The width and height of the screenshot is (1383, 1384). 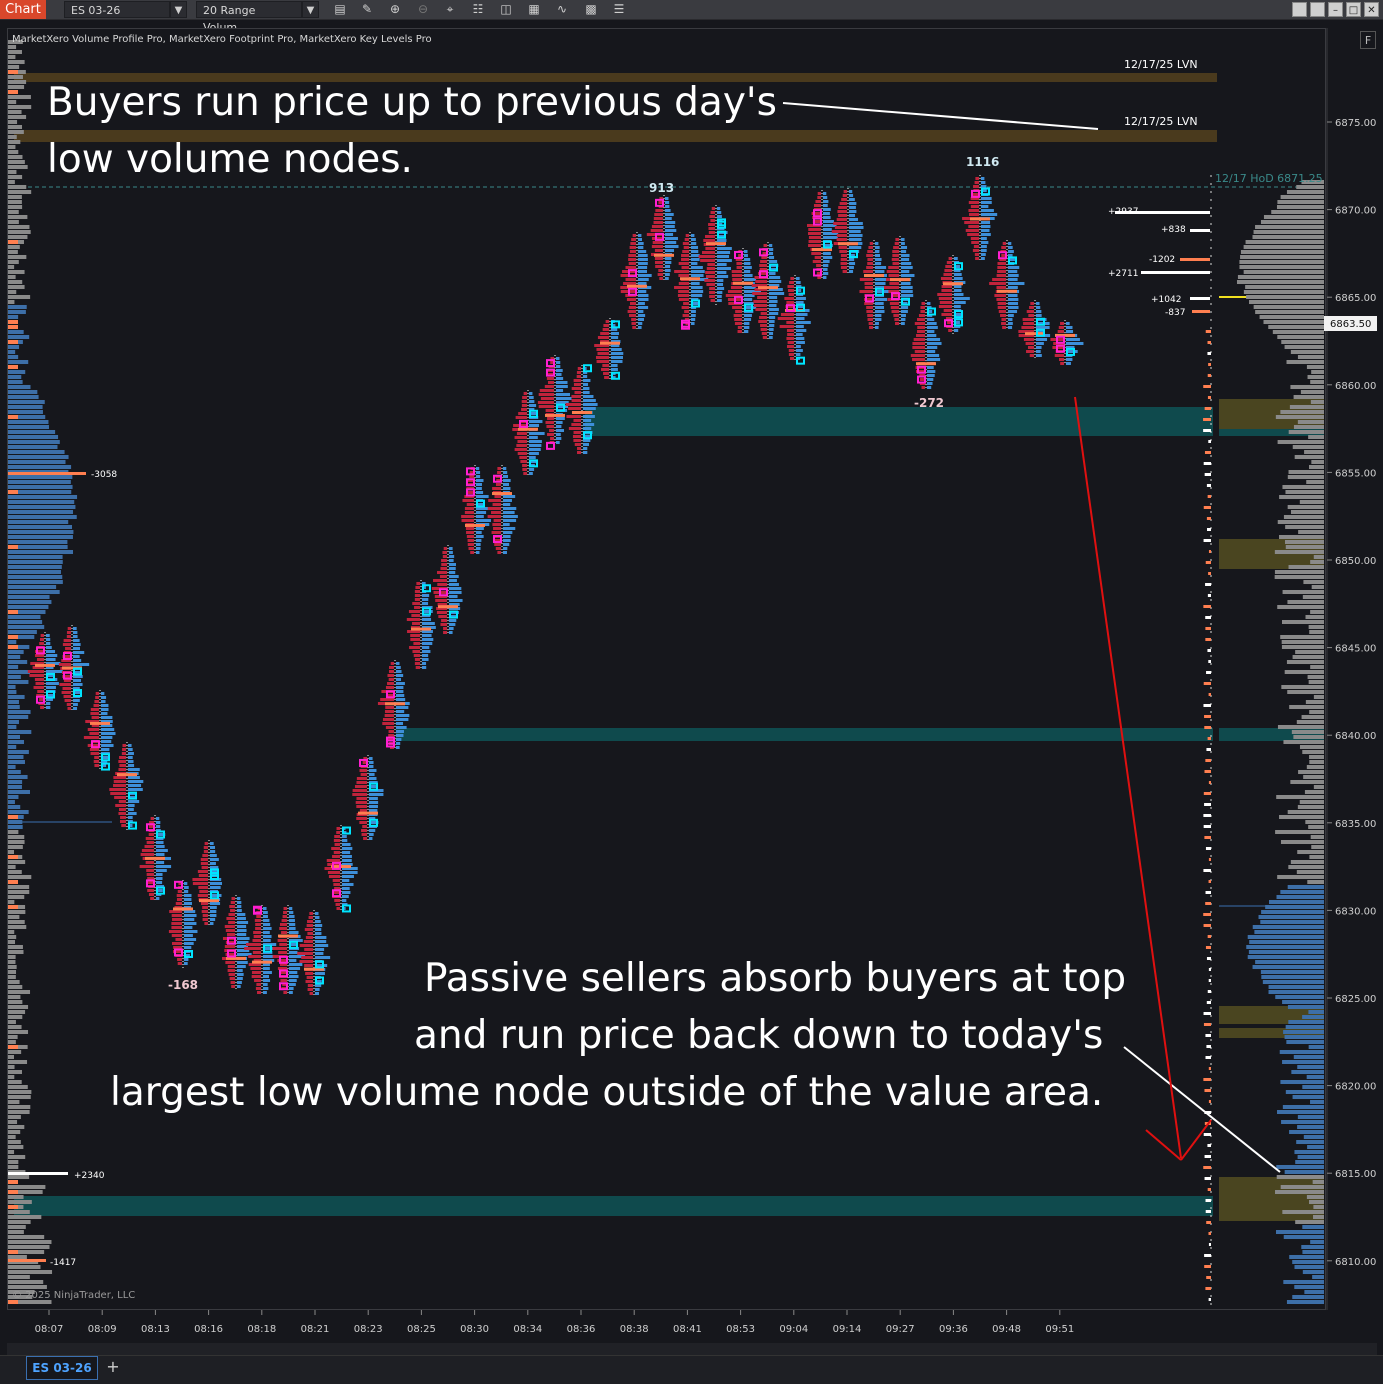 What do you see at coordinates (1335, 9) in the screenshot?
I see `minimize-icon: –` at bounding box center [1335, 9].